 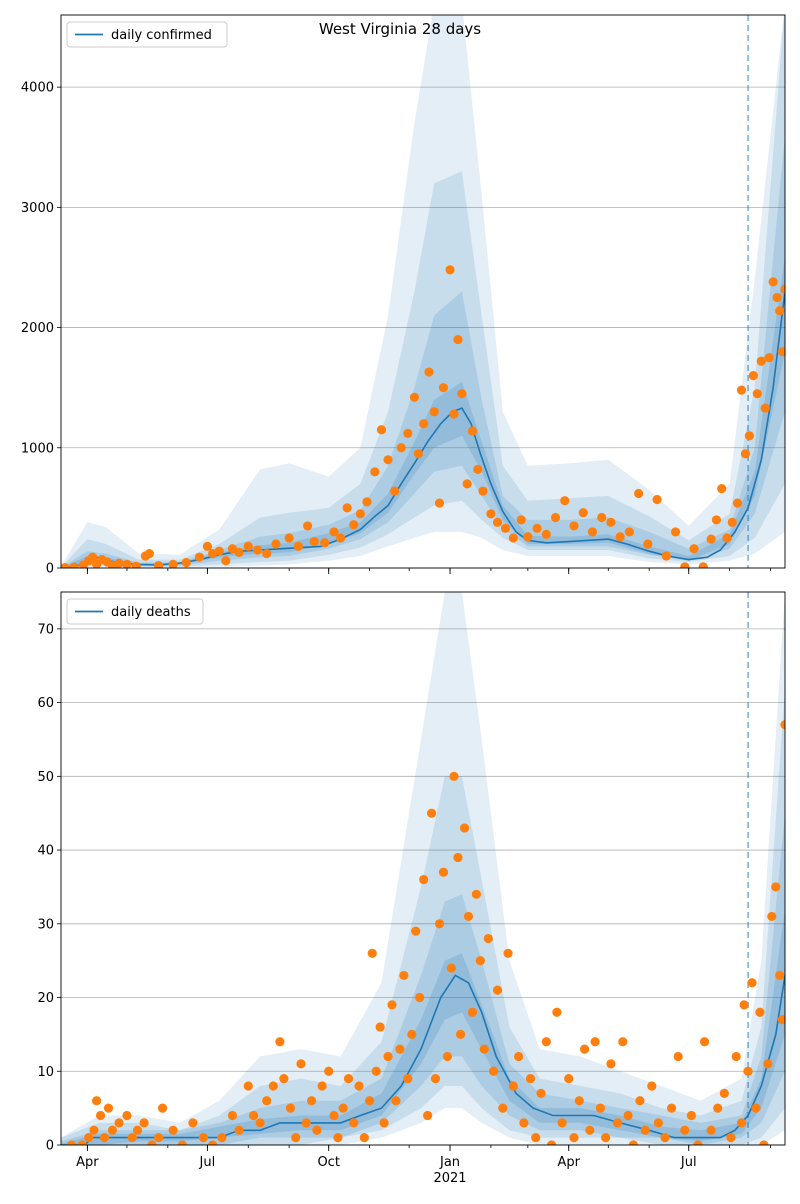 I want to click on legend: daily confirmed, so click(x=147, y=34).